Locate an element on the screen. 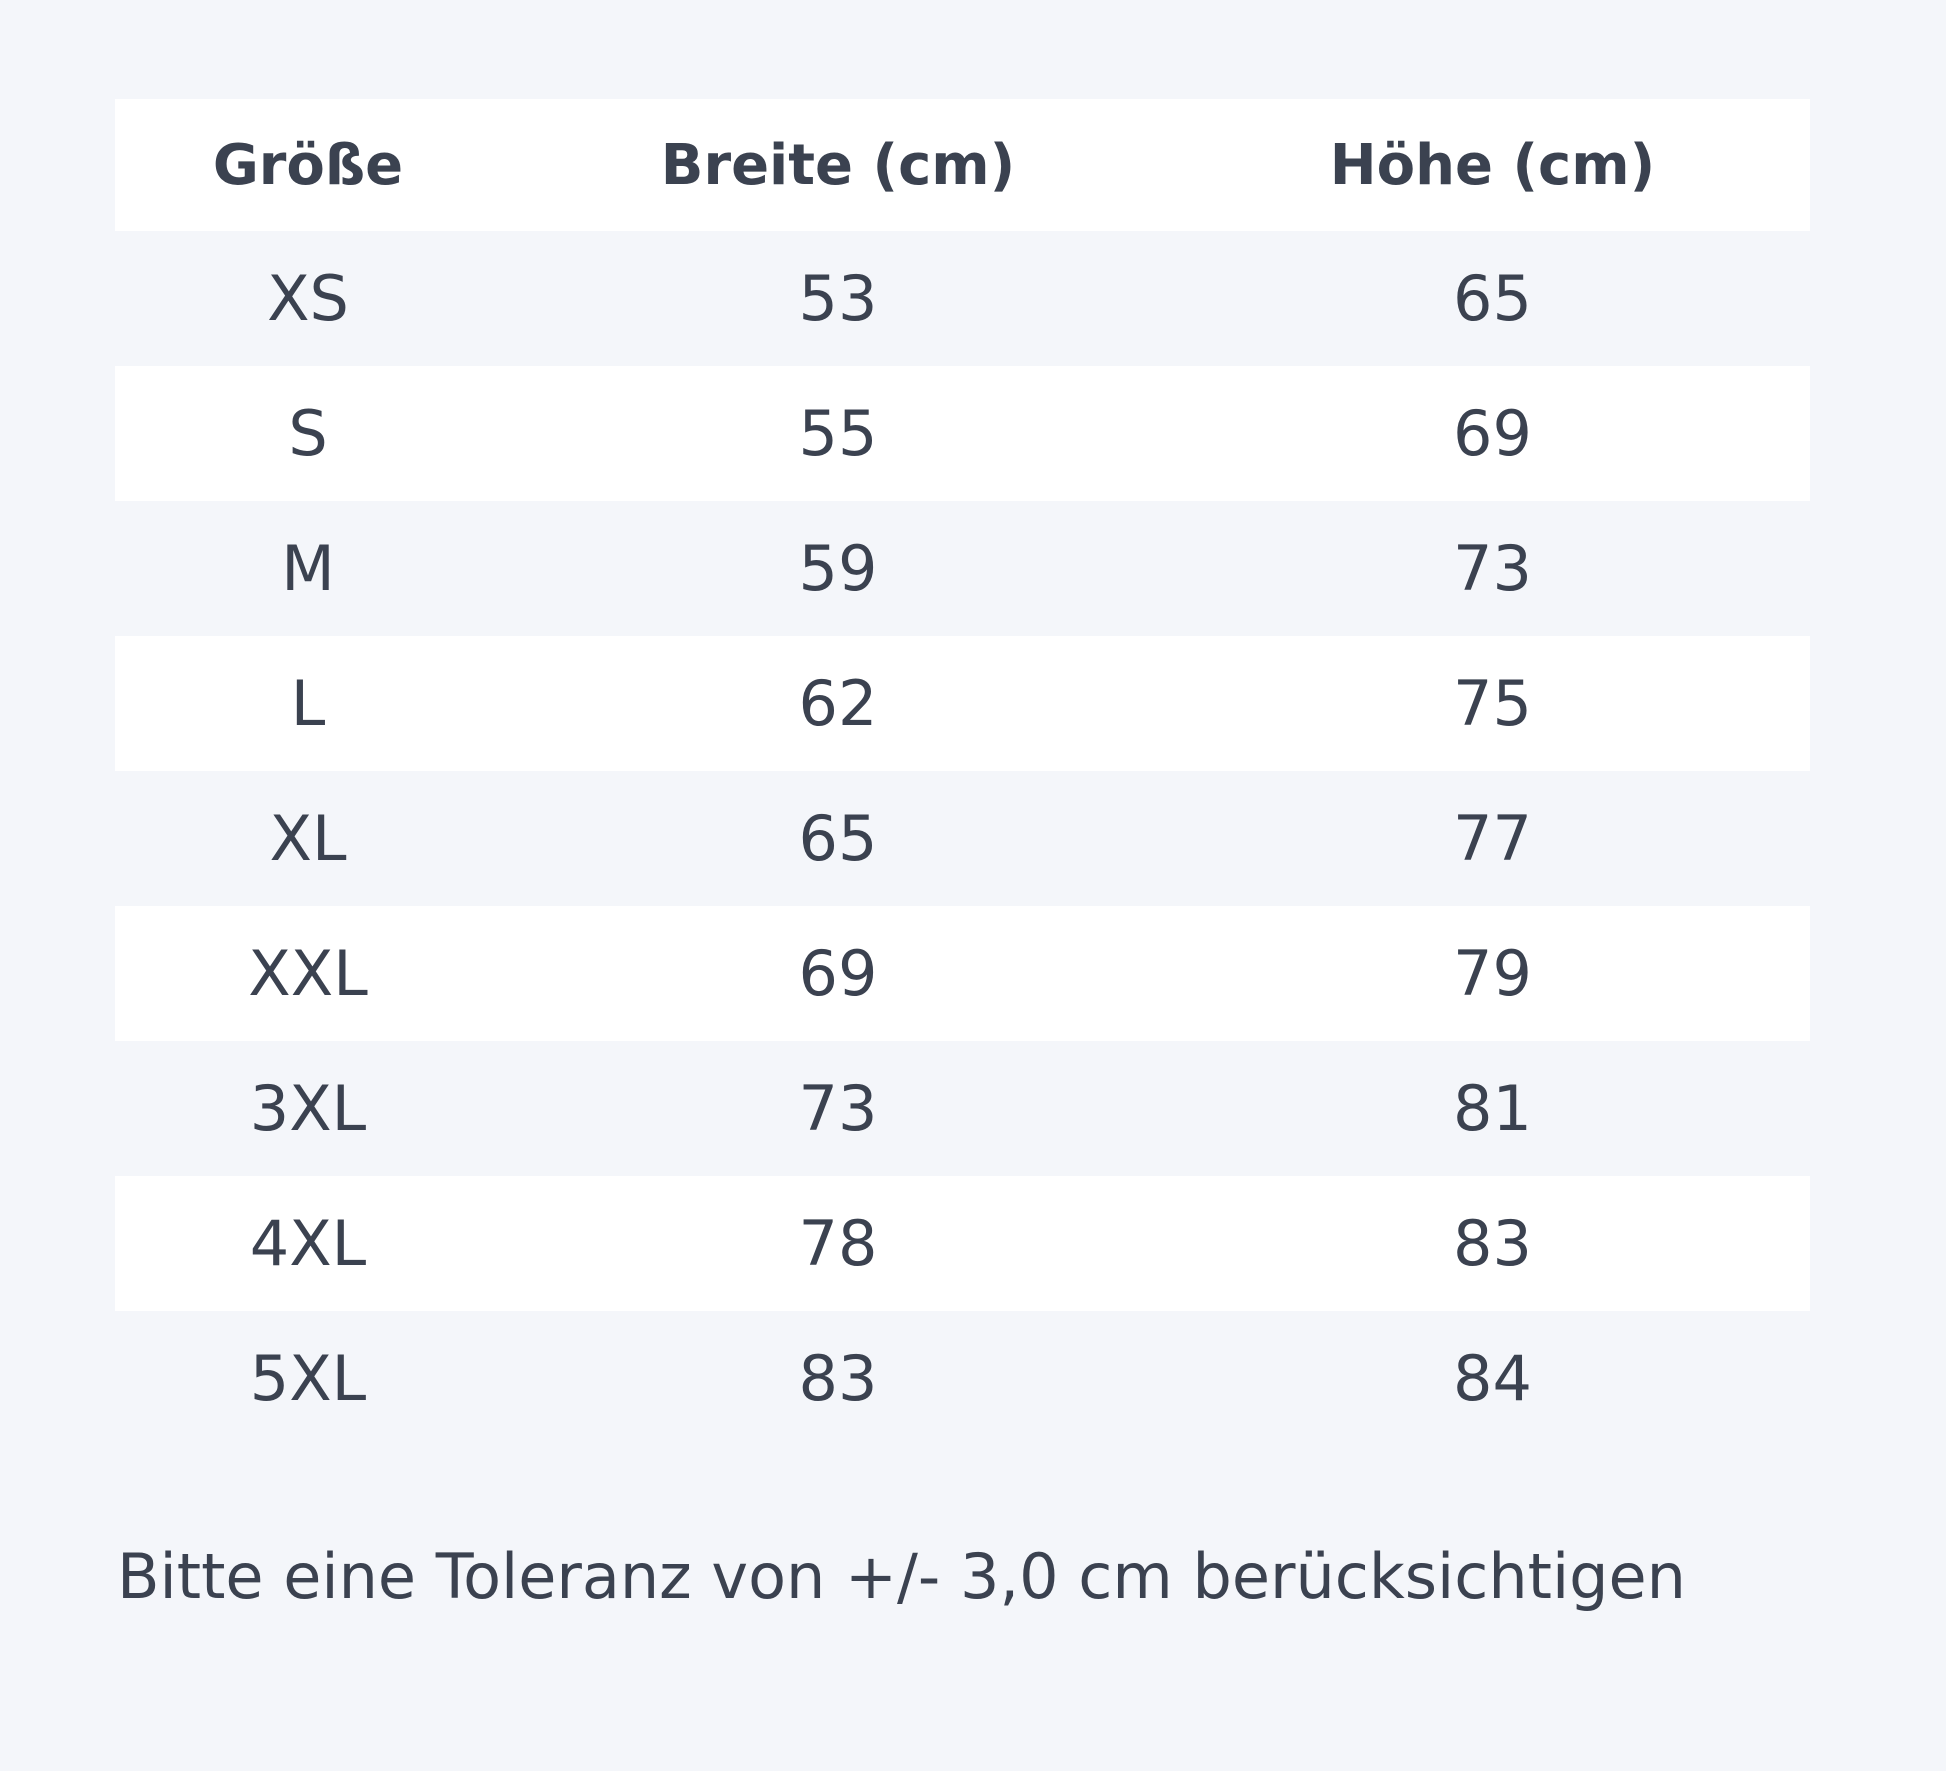 Image resolution: width=1946 pixels, height=1771 pixels. table-cell: 53 is located at coordinates (838, 298).